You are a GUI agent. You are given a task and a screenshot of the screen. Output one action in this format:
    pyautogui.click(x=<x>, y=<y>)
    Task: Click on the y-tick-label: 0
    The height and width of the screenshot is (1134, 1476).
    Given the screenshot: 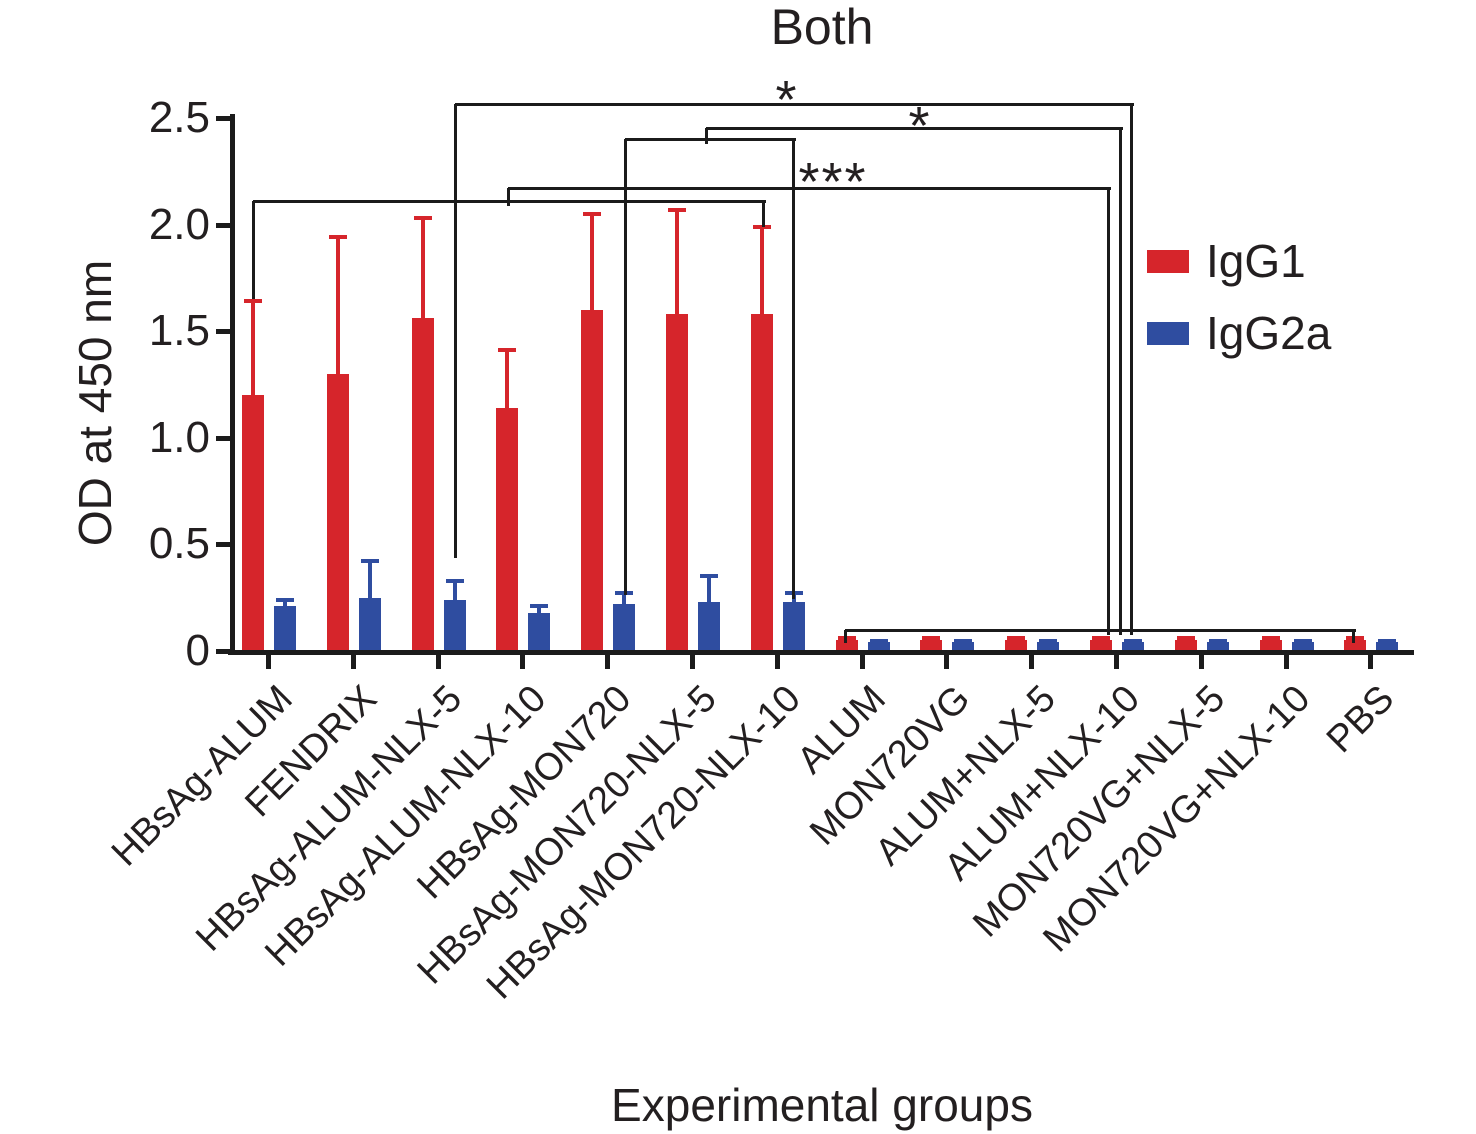 What is the action you would take?
    pyautogui.click(x=197, y=650)
    